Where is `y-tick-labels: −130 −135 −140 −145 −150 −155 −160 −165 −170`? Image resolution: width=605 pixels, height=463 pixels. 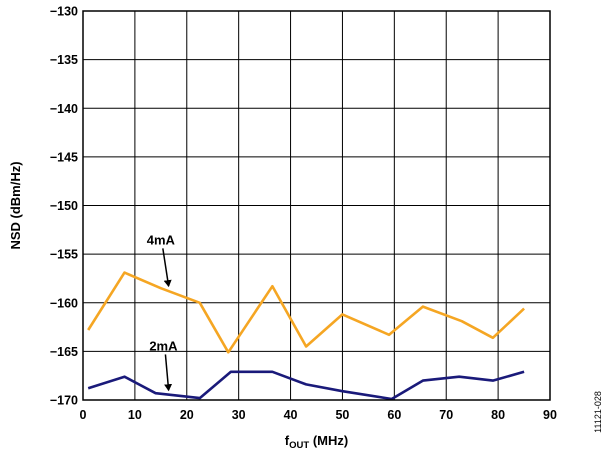
y-tick-labels: −130 −135 −140 −145 −150 −155 −160 −165 −170 is located at coordinates (64, 206).